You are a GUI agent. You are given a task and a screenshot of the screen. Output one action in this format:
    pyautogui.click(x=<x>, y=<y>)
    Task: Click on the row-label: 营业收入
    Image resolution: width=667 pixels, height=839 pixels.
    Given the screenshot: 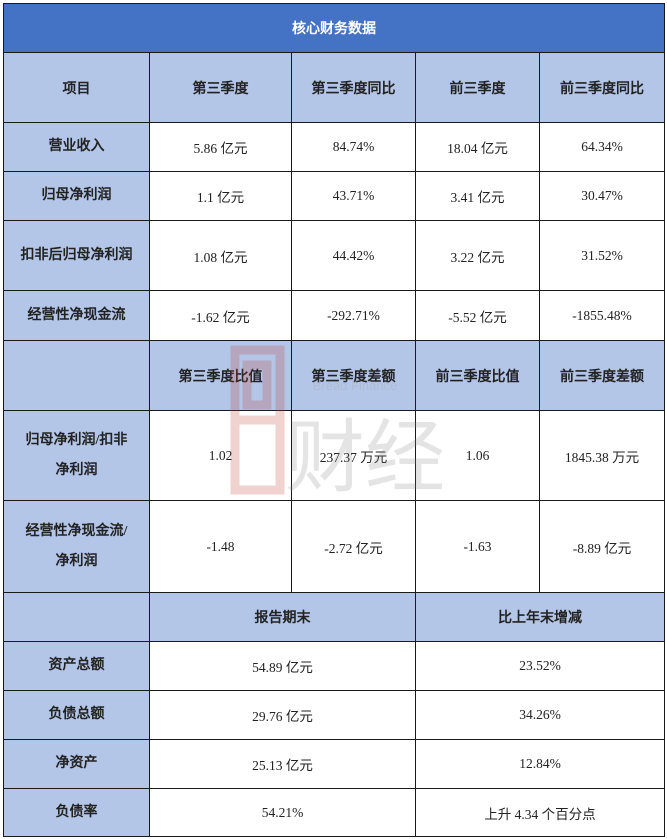 What is the action you would take?
    pyautogui.click(x=76, y=147)
    